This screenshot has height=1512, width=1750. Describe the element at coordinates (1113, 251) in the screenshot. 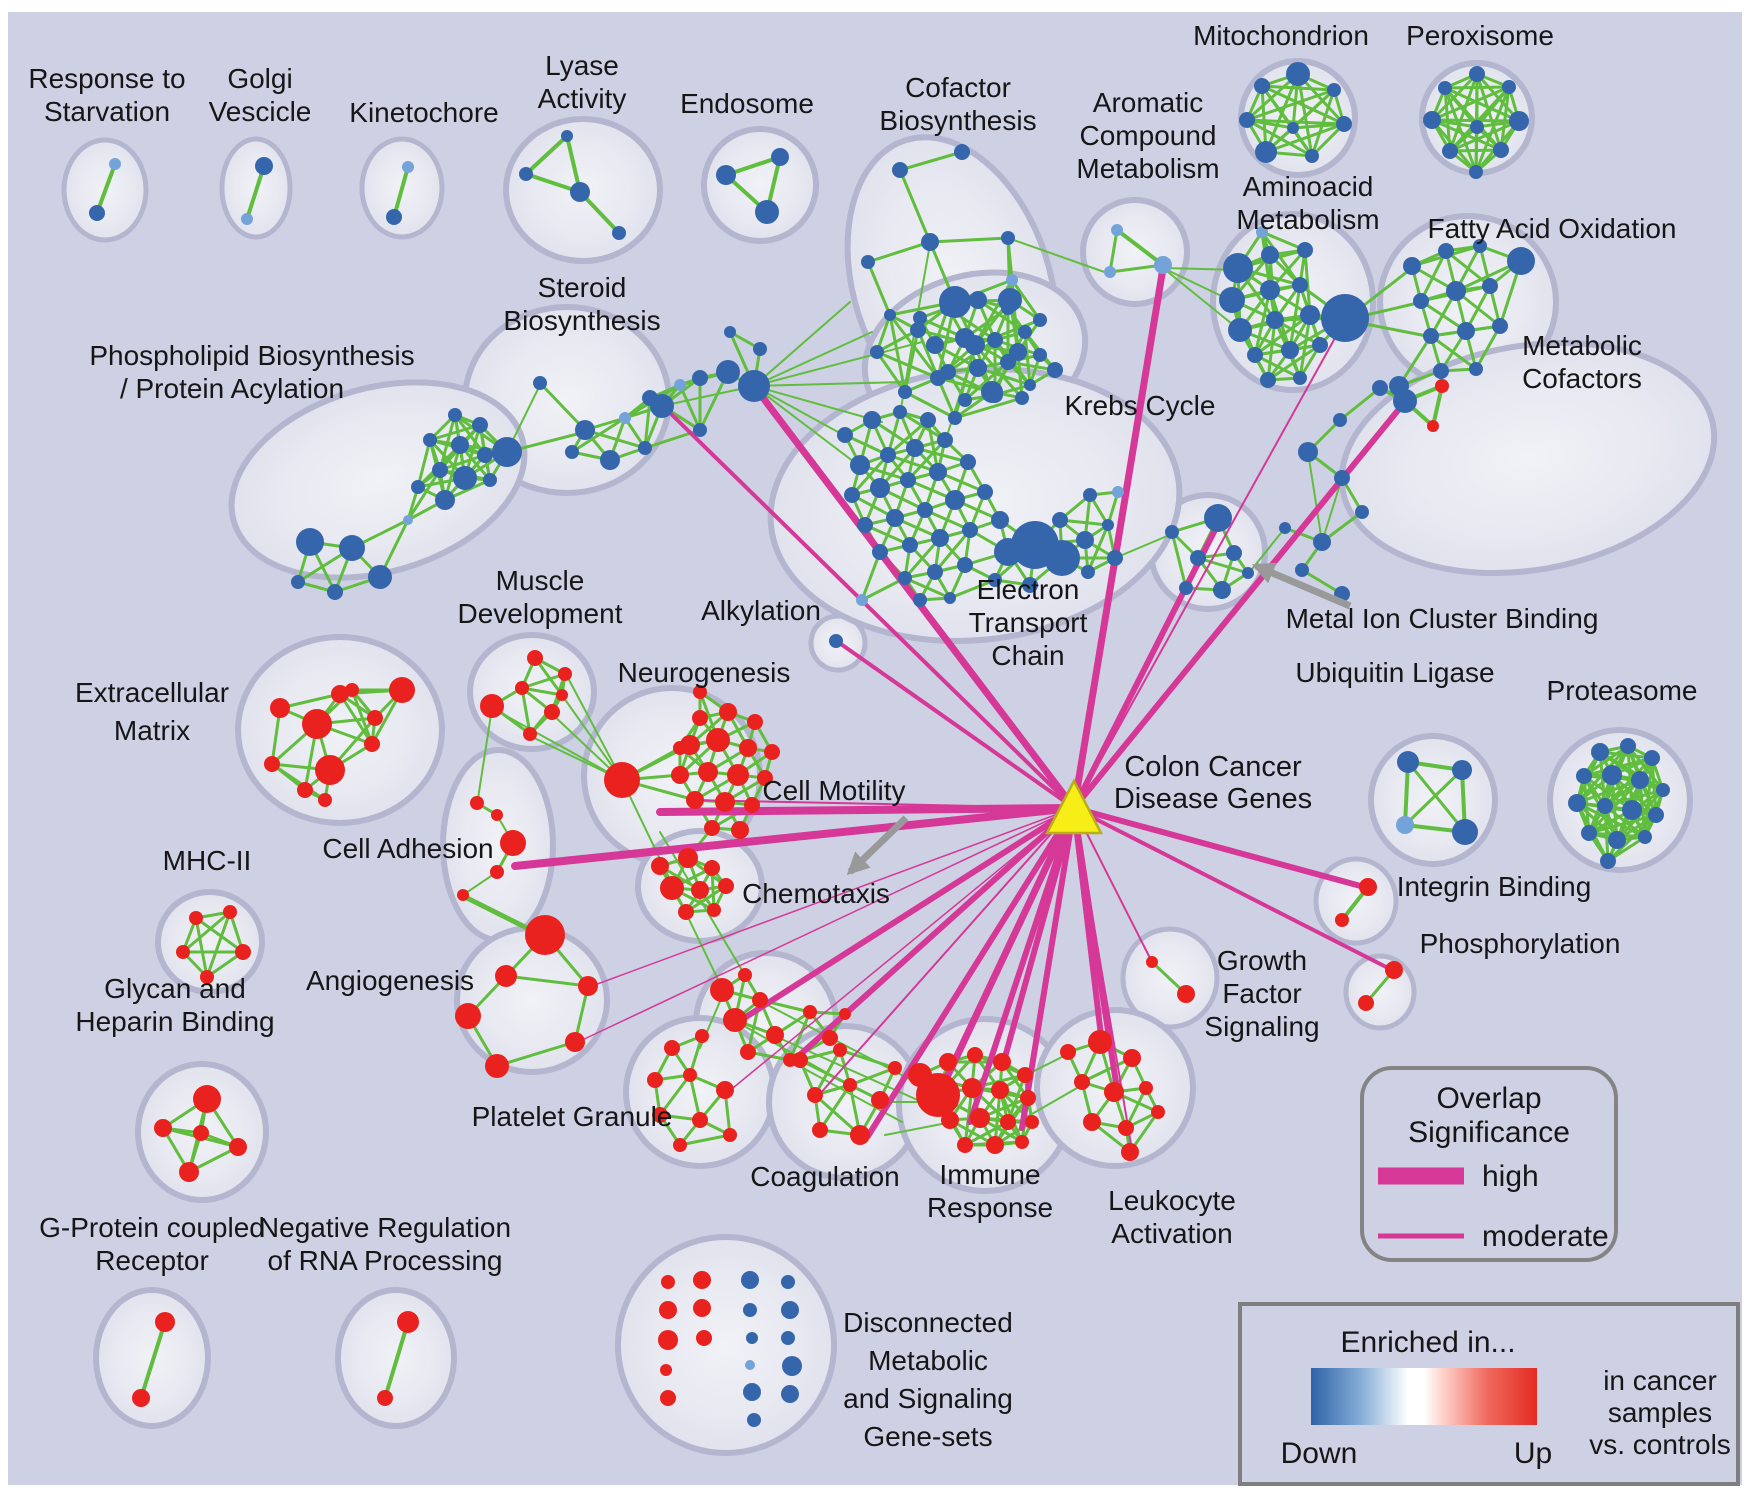

I see `cluster-edge-aromatic-compound-metabolism` at that location.